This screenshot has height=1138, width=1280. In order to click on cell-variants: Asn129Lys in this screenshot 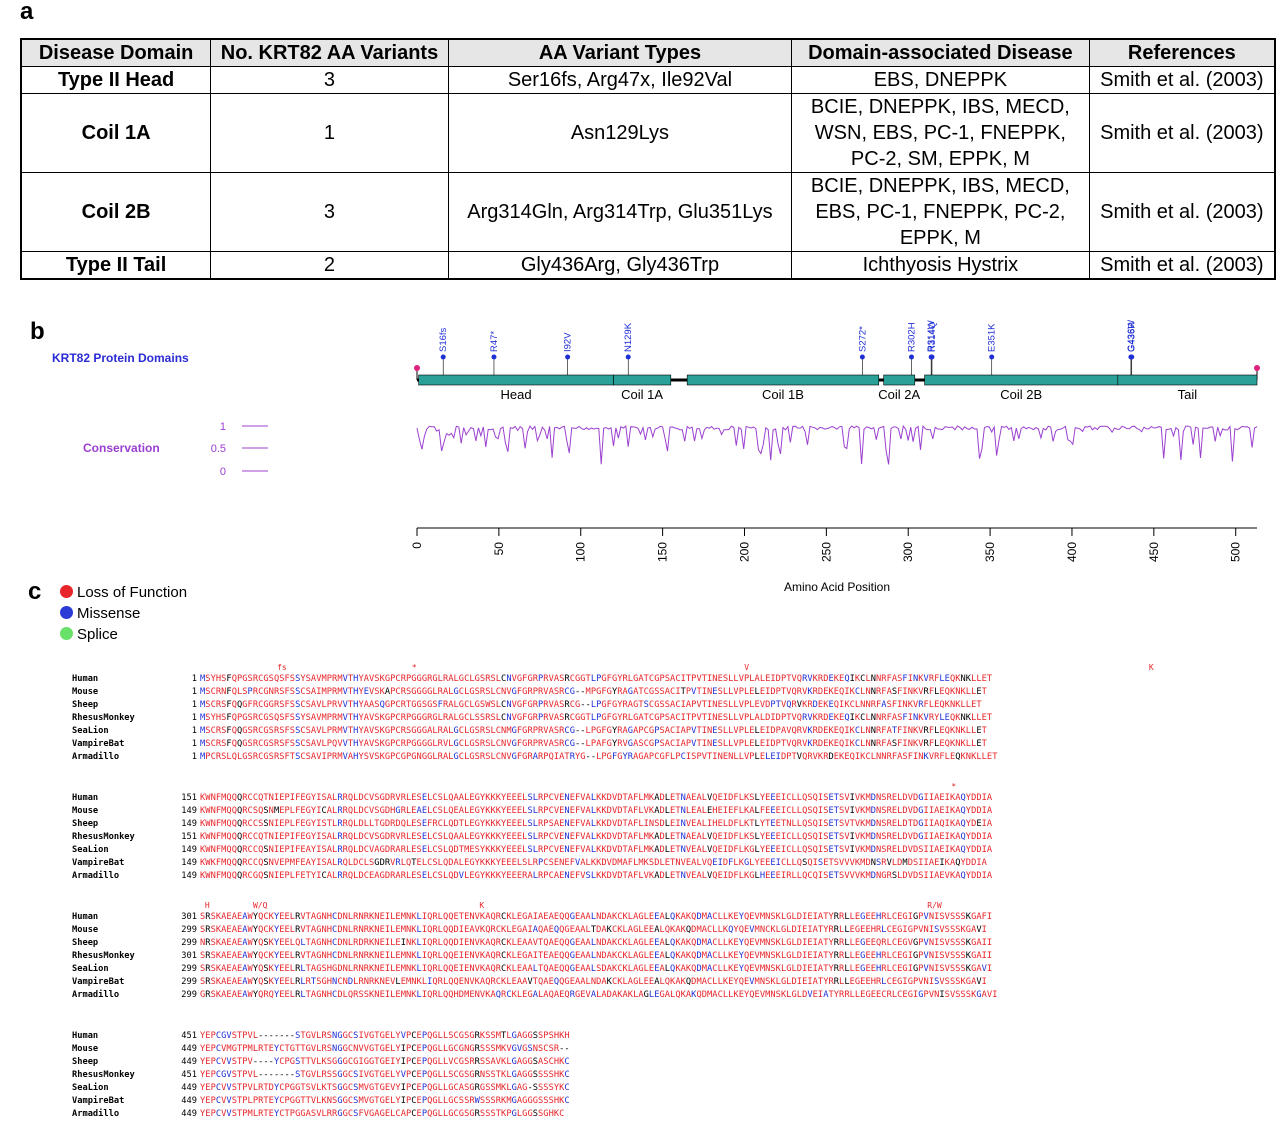, I will do `click(620, 133)`.